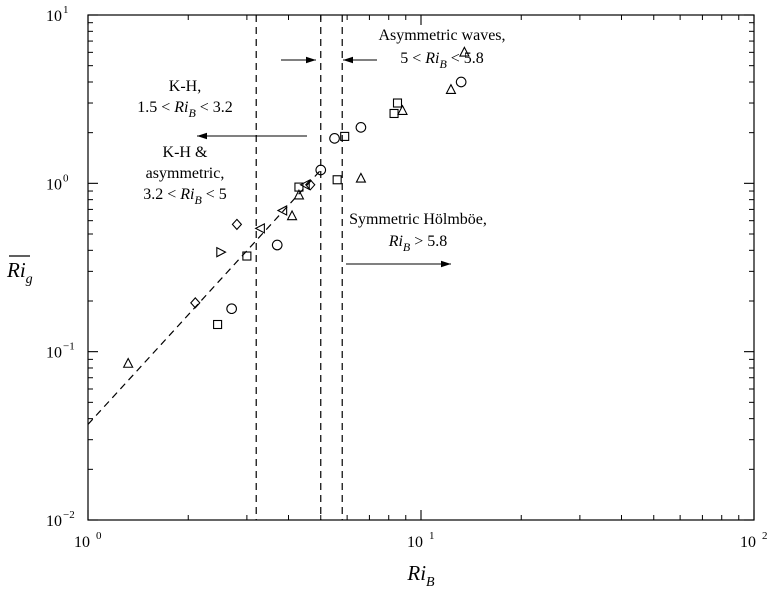 The width and height of the screenshot is (774, 594). Describe the element at coordinates (418, 219) in the screenshot. I see `annotation-holmboe: Symmetric Hölmböe,` at that location.